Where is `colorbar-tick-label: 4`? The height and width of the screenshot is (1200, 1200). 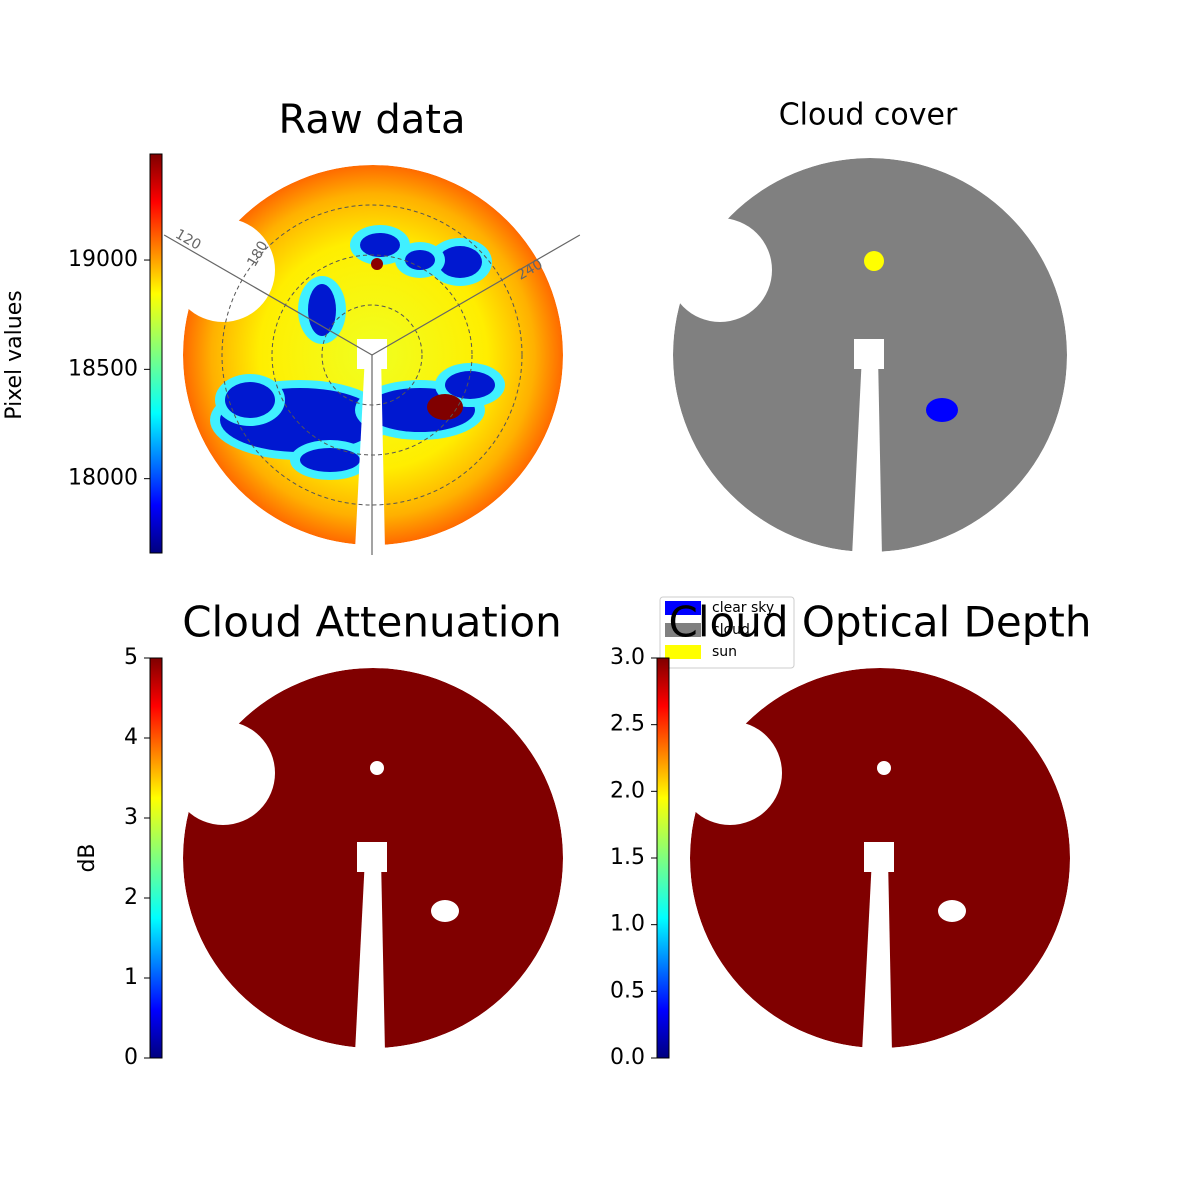 colorbar-tick-label: 4 is located at coordinates (131, 737).